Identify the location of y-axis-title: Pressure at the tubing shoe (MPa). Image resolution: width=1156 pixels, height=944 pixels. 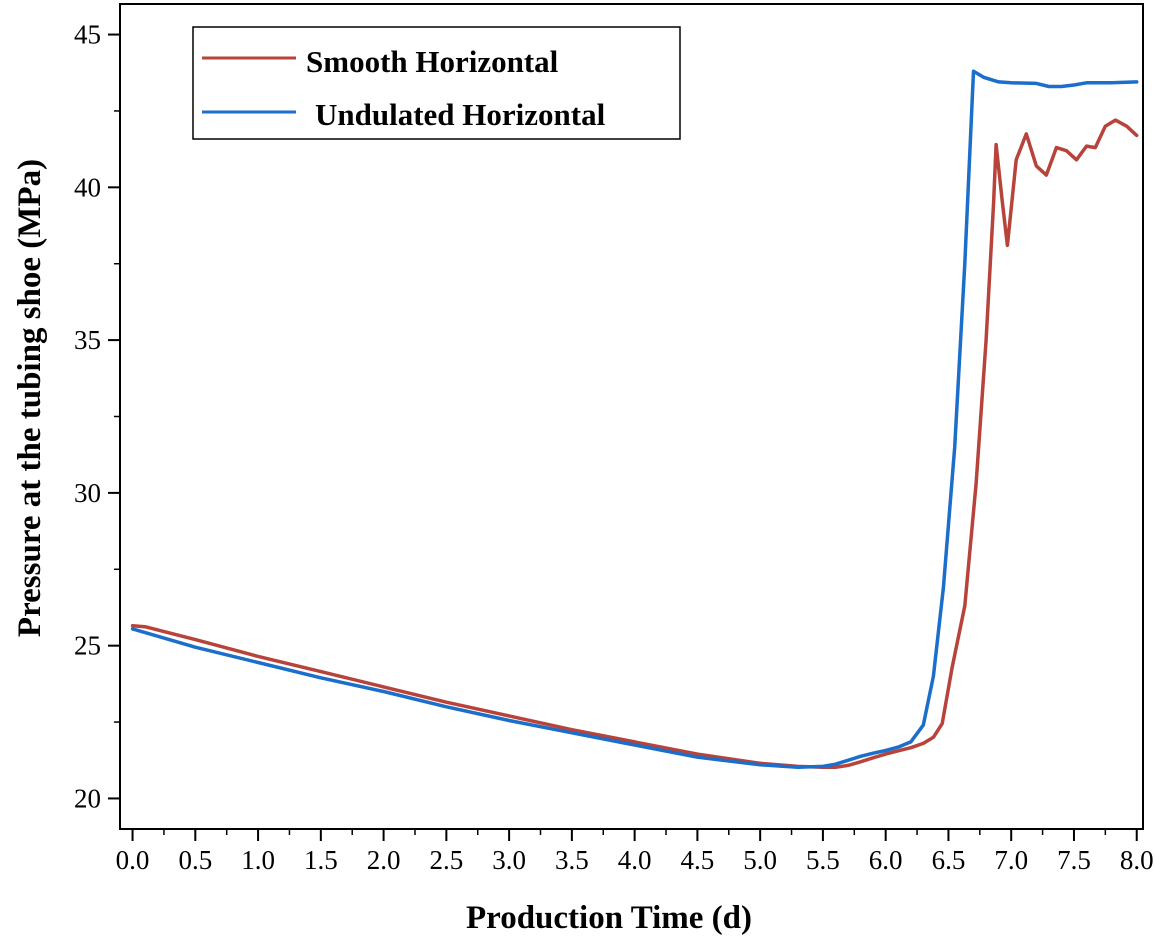
(30, 398).